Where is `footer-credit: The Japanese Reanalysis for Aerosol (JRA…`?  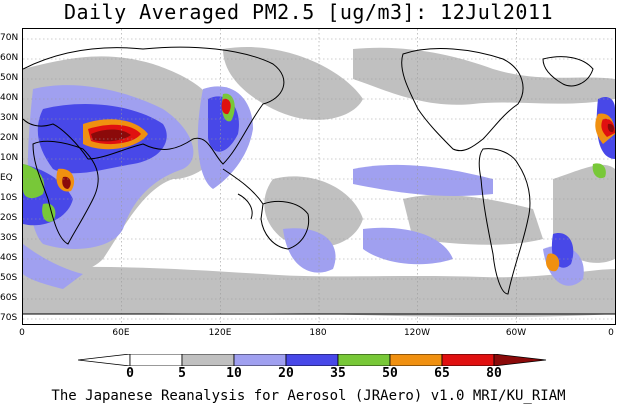 footer-credit: The Japanese Reanalysis for Aerosol (JRA… is located at coordinates (308, 396).